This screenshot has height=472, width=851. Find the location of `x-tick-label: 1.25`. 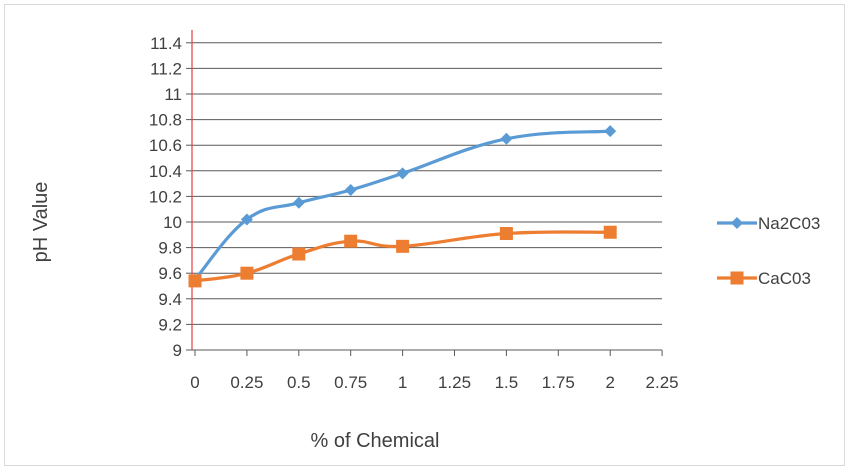

x-tick-label: 1.25 is located at coordinates (454, 382).